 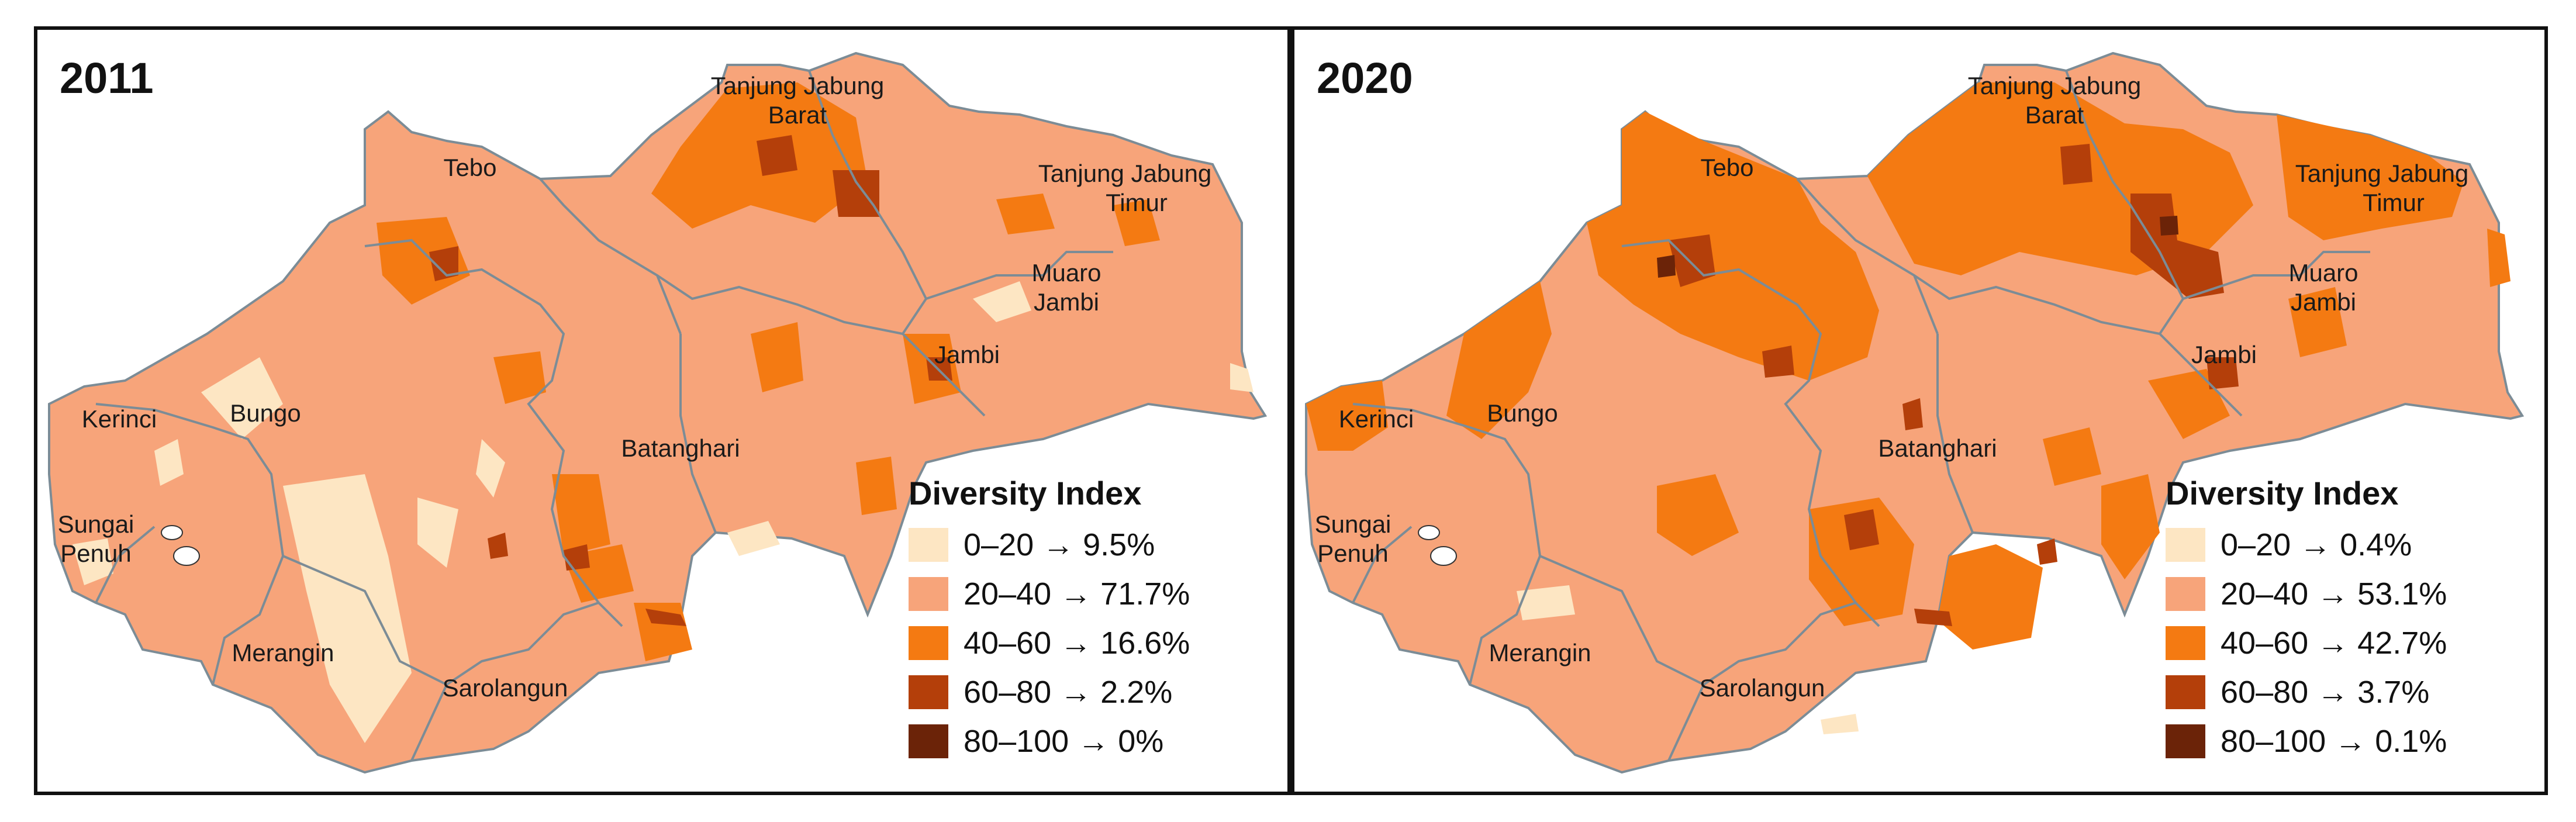 I want to click on legend-label: 60–80 → 3.7%, so click(x=2325, y=693).